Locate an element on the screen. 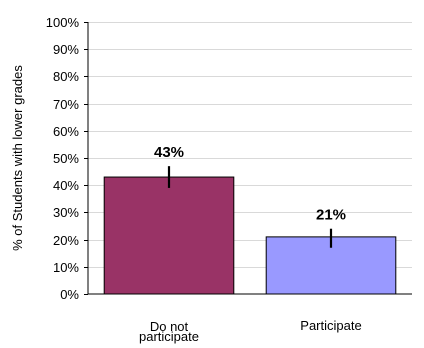 This screenshot has width=424, height=348. category-label: Participate is located at coordinates (330, 325).